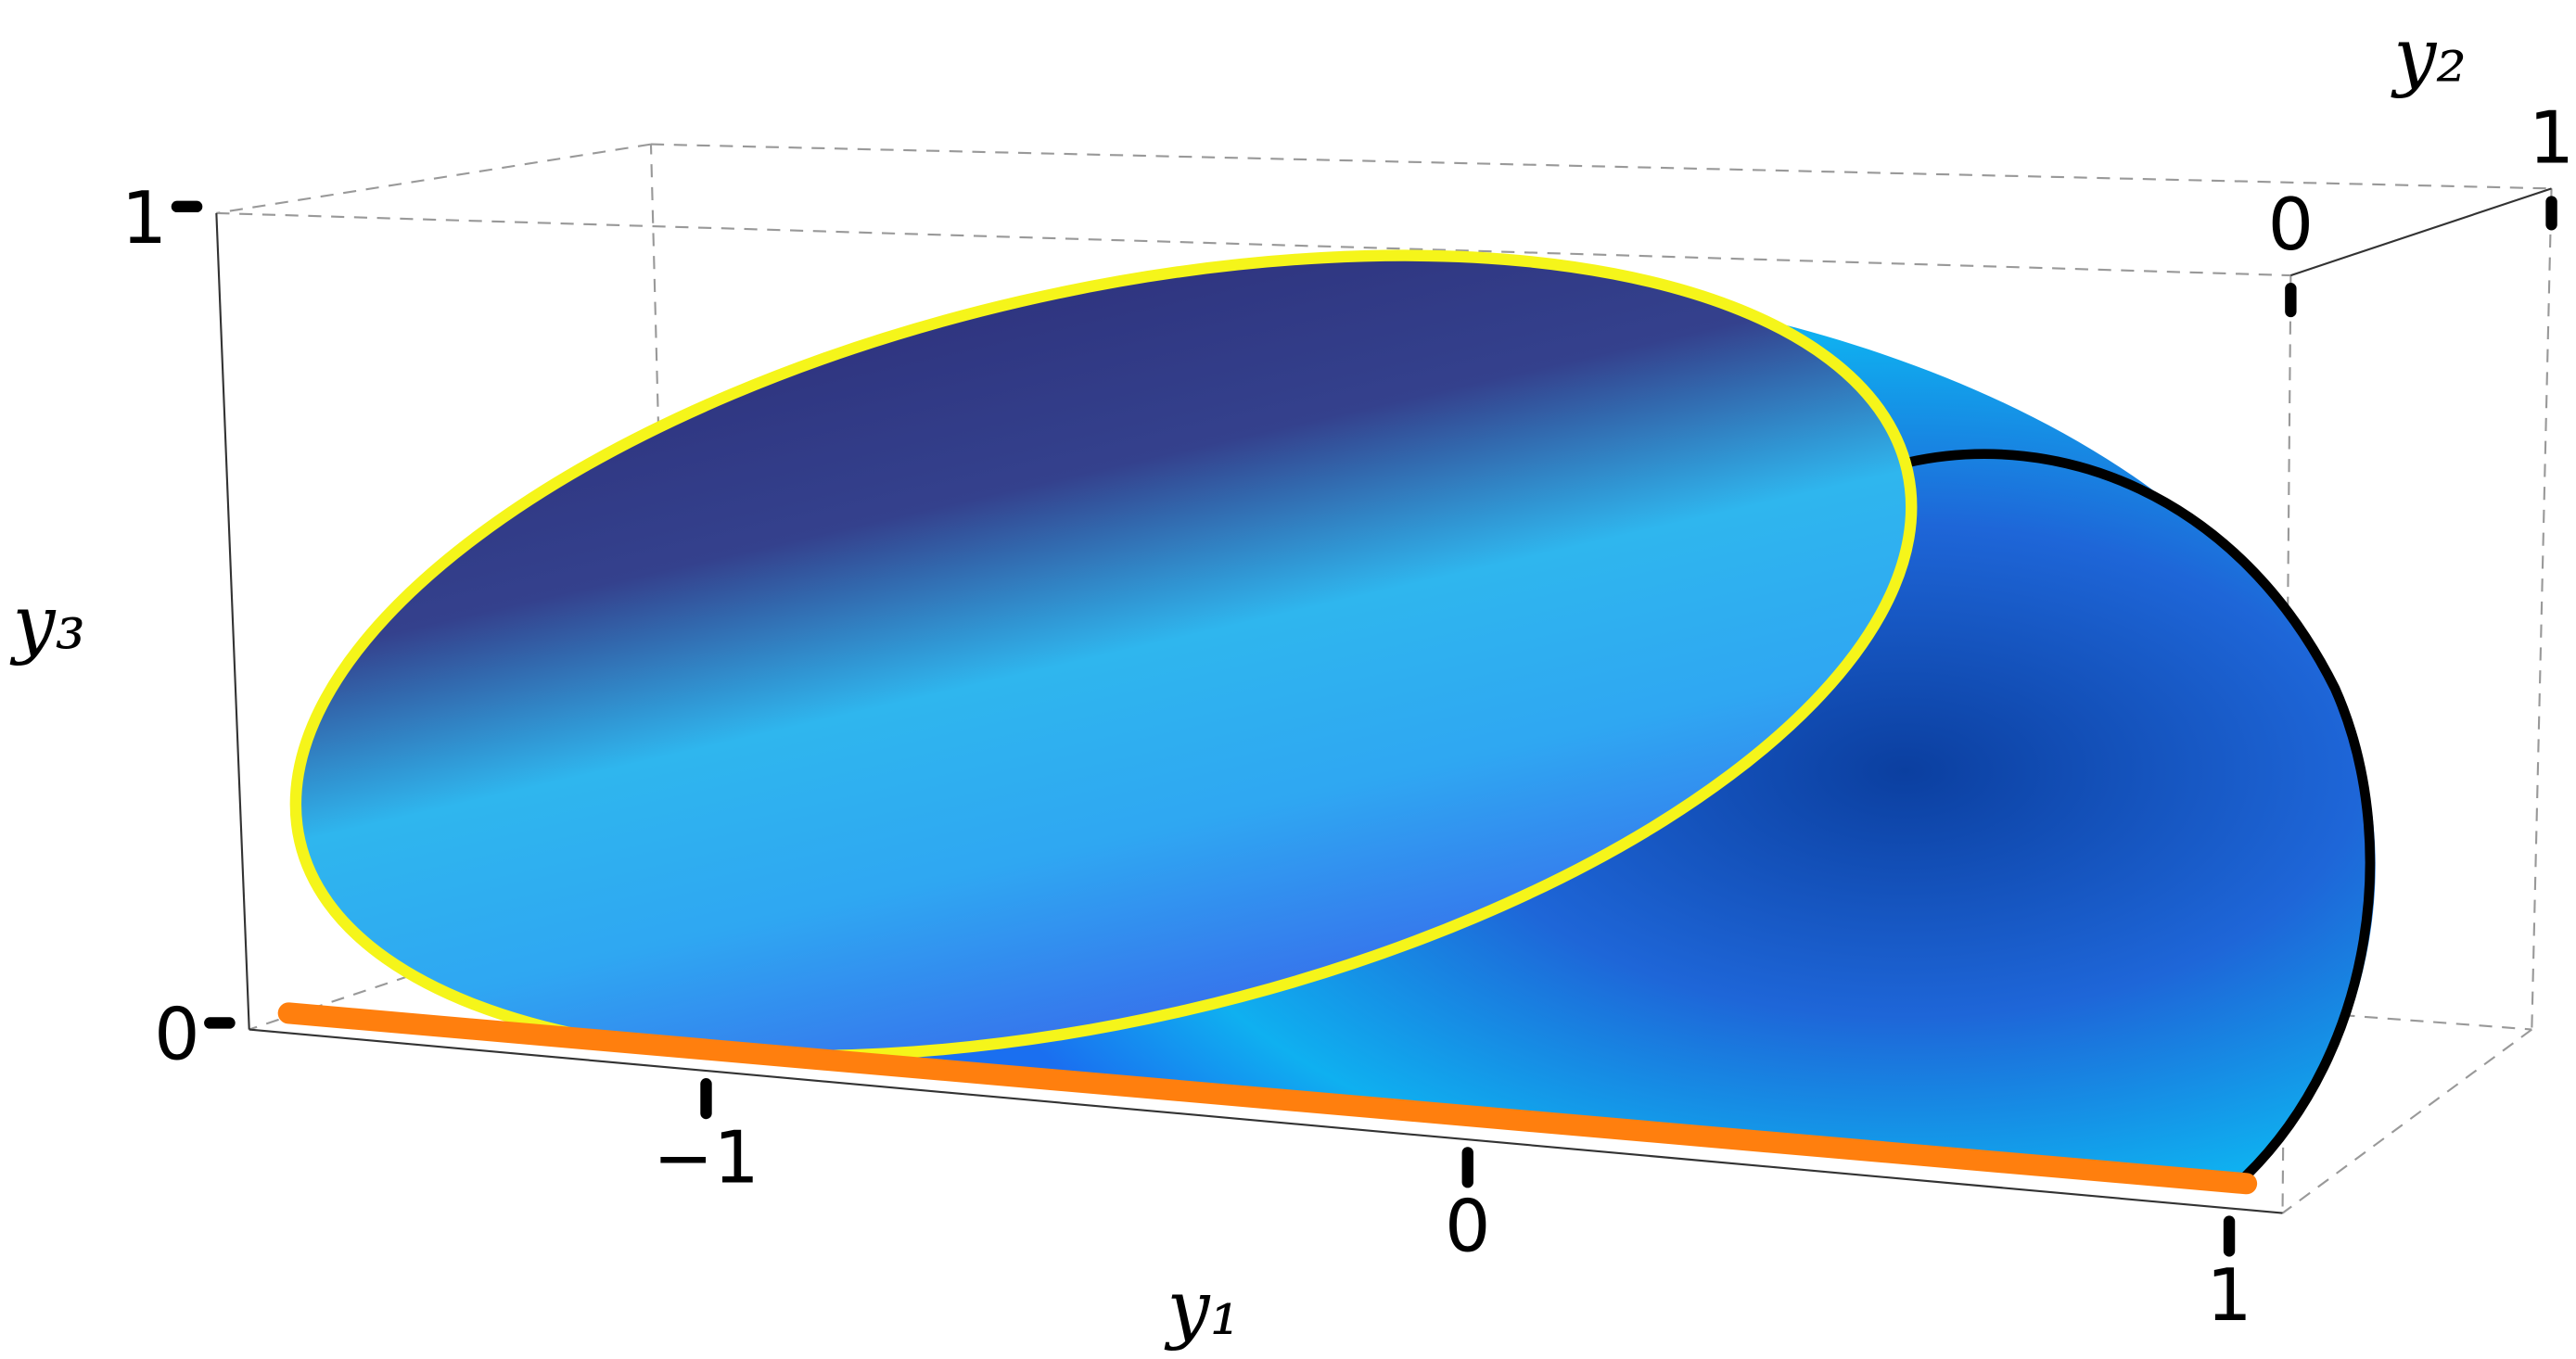 The width and height of the screenshot is (2576, 1359). What do you see at coordinates (2291, 226) in the screenshot?
I see `y-tick-label: 0` at bounding box center [2291, 226].